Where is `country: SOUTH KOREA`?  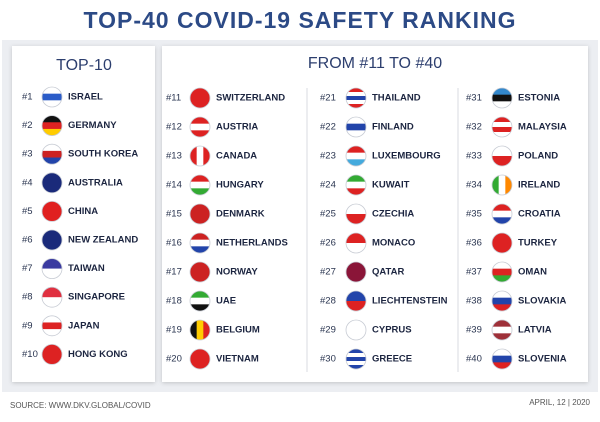
country: SOUTH KOREA is located at coordinates (103, 154).